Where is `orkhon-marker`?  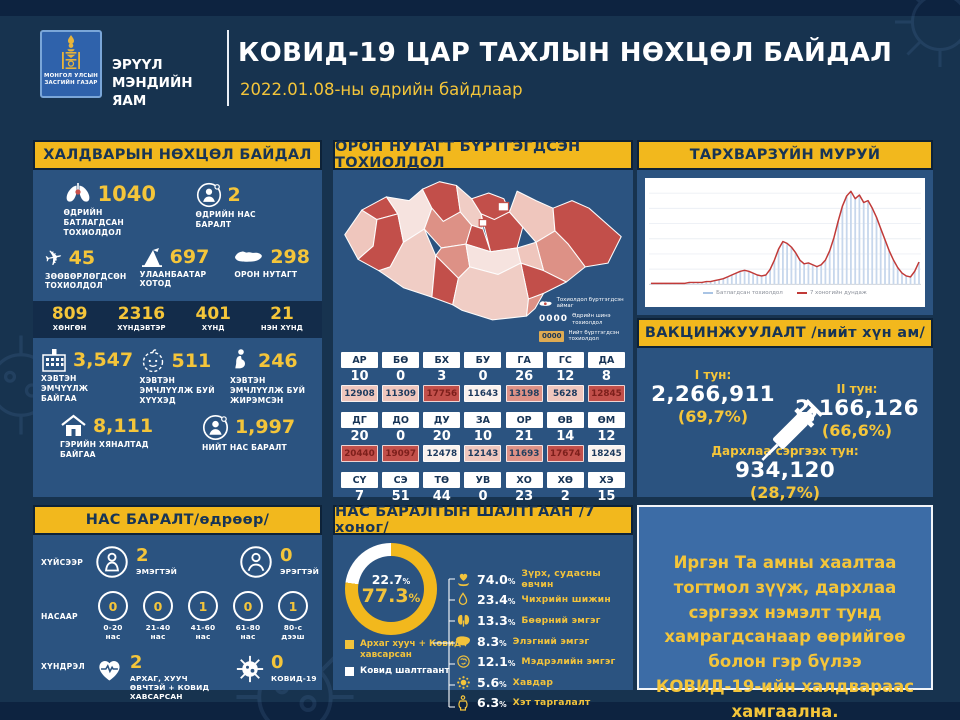
orkhon-marker is located at coordinates (483, 222).